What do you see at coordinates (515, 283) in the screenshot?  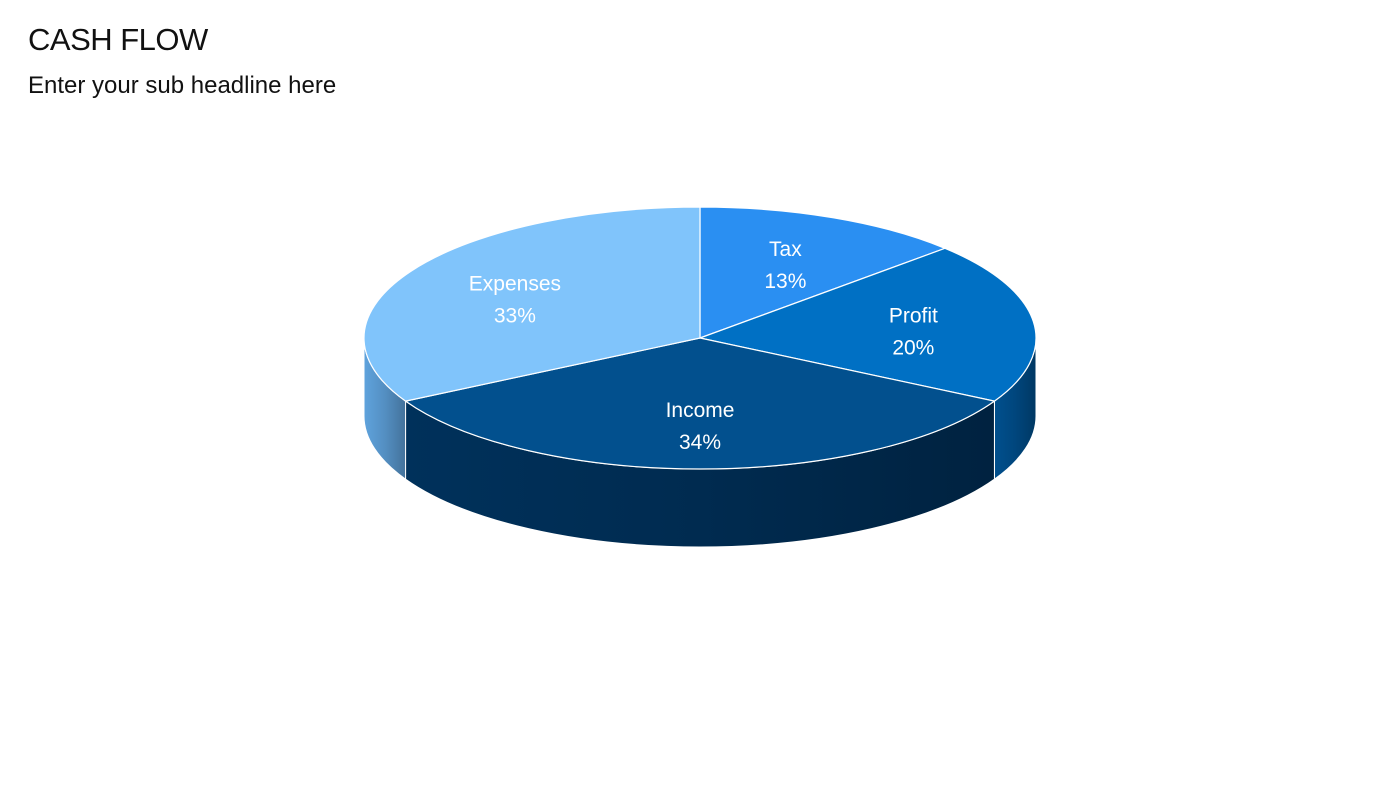 I see `pie-label-name-expenses: Expenses` at bounding box center [515, 283].